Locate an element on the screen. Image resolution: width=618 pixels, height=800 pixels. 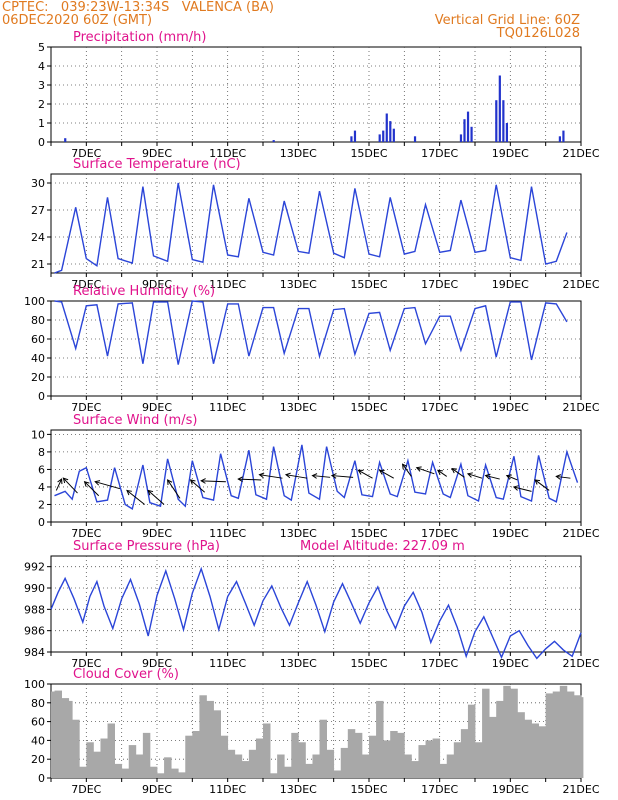
y-tick-label: 2 is located at coordinates (41, 104).